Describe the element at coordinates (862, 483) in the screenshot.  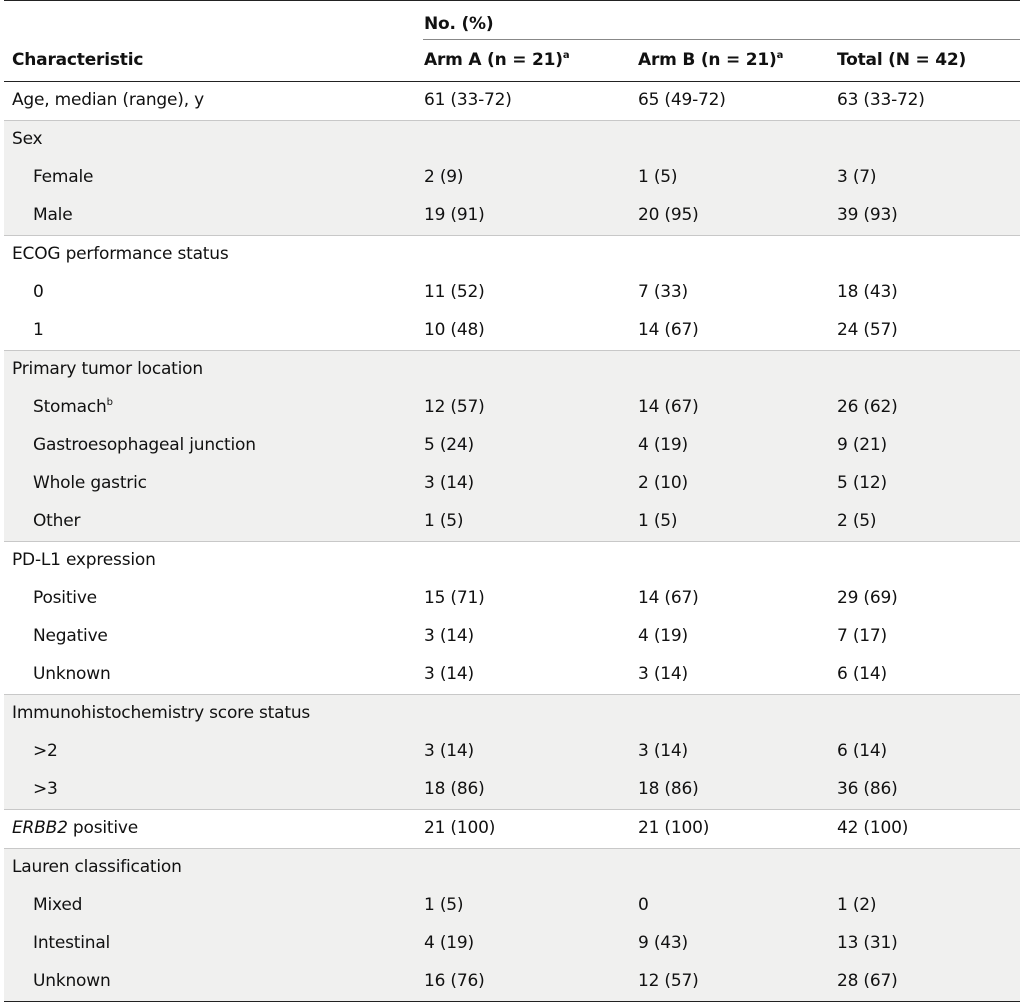
I see `cell-total: 5 (12)` at that location.